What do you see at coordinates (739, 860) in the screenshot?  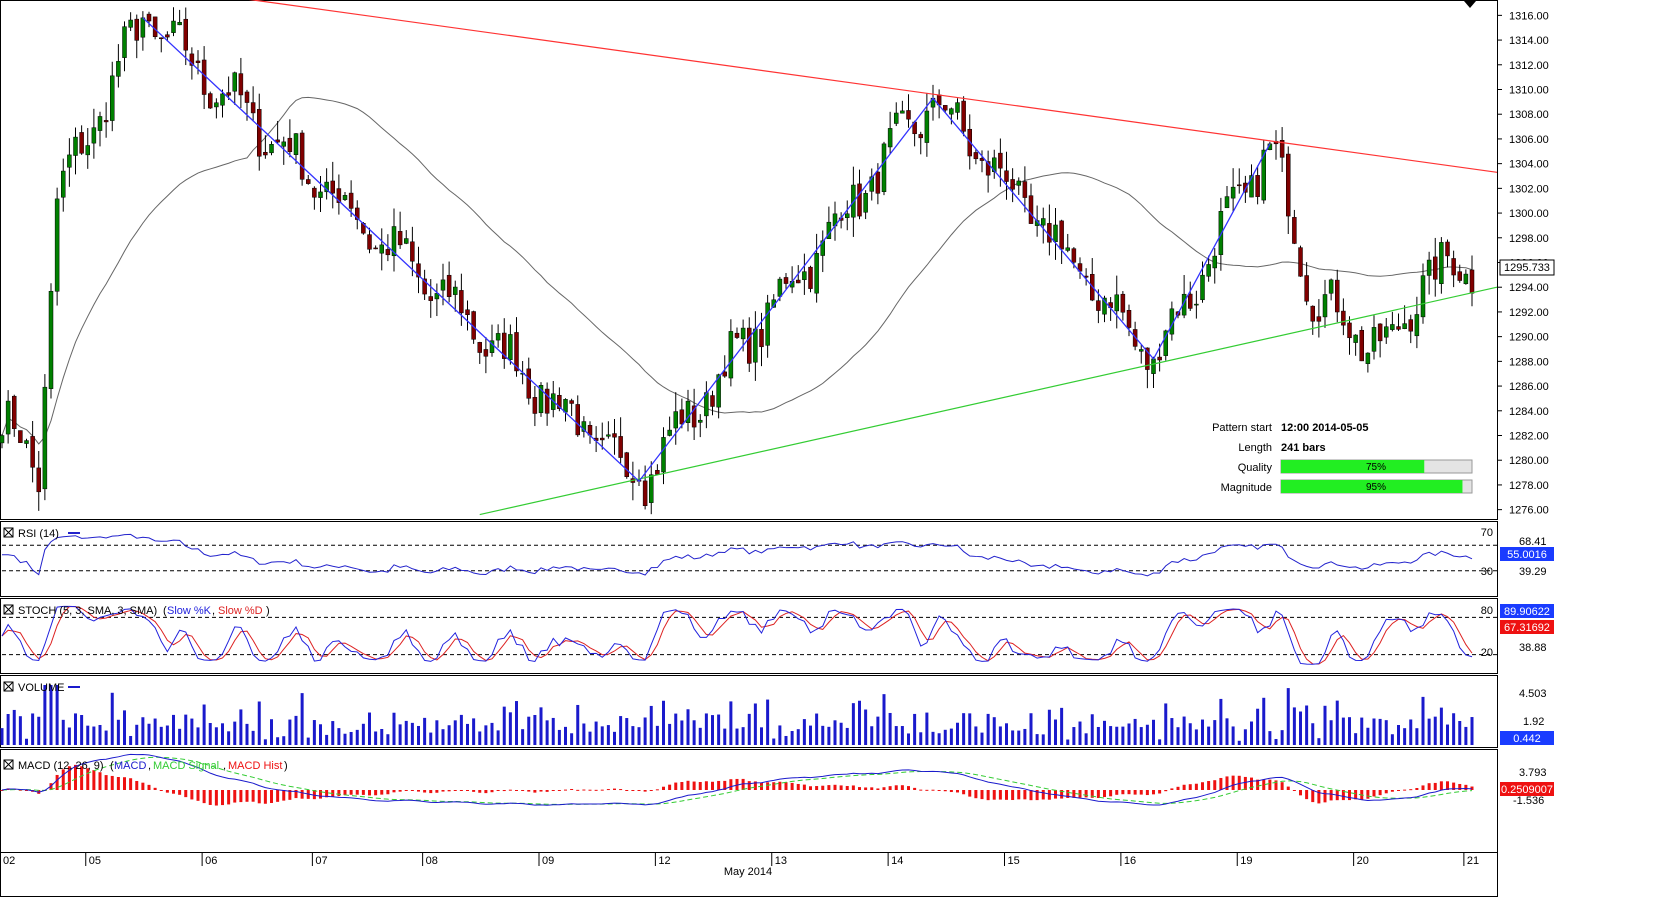 I see `time-axis-labels: 02 05 06 07 08 09 12 13 14 15 16 19 20 21` at bounding box center [739, 860].